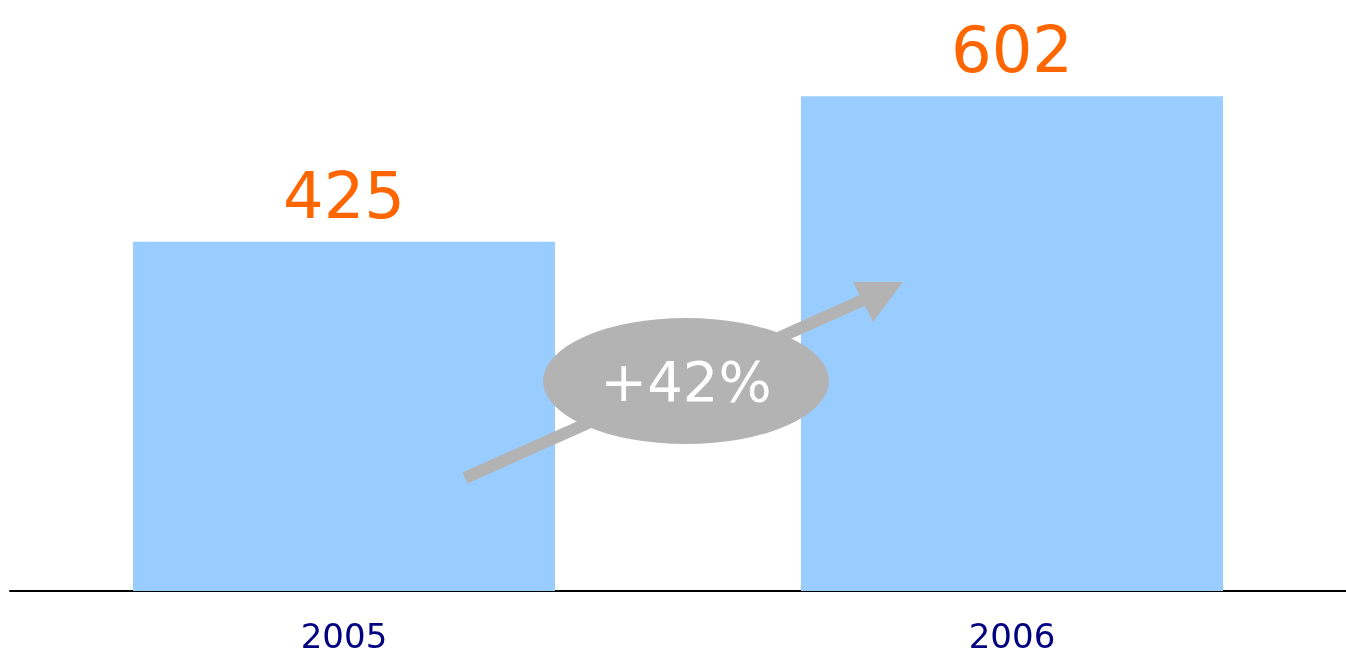  I want to click on x-tick-label: 2006, so click(1012, 636).